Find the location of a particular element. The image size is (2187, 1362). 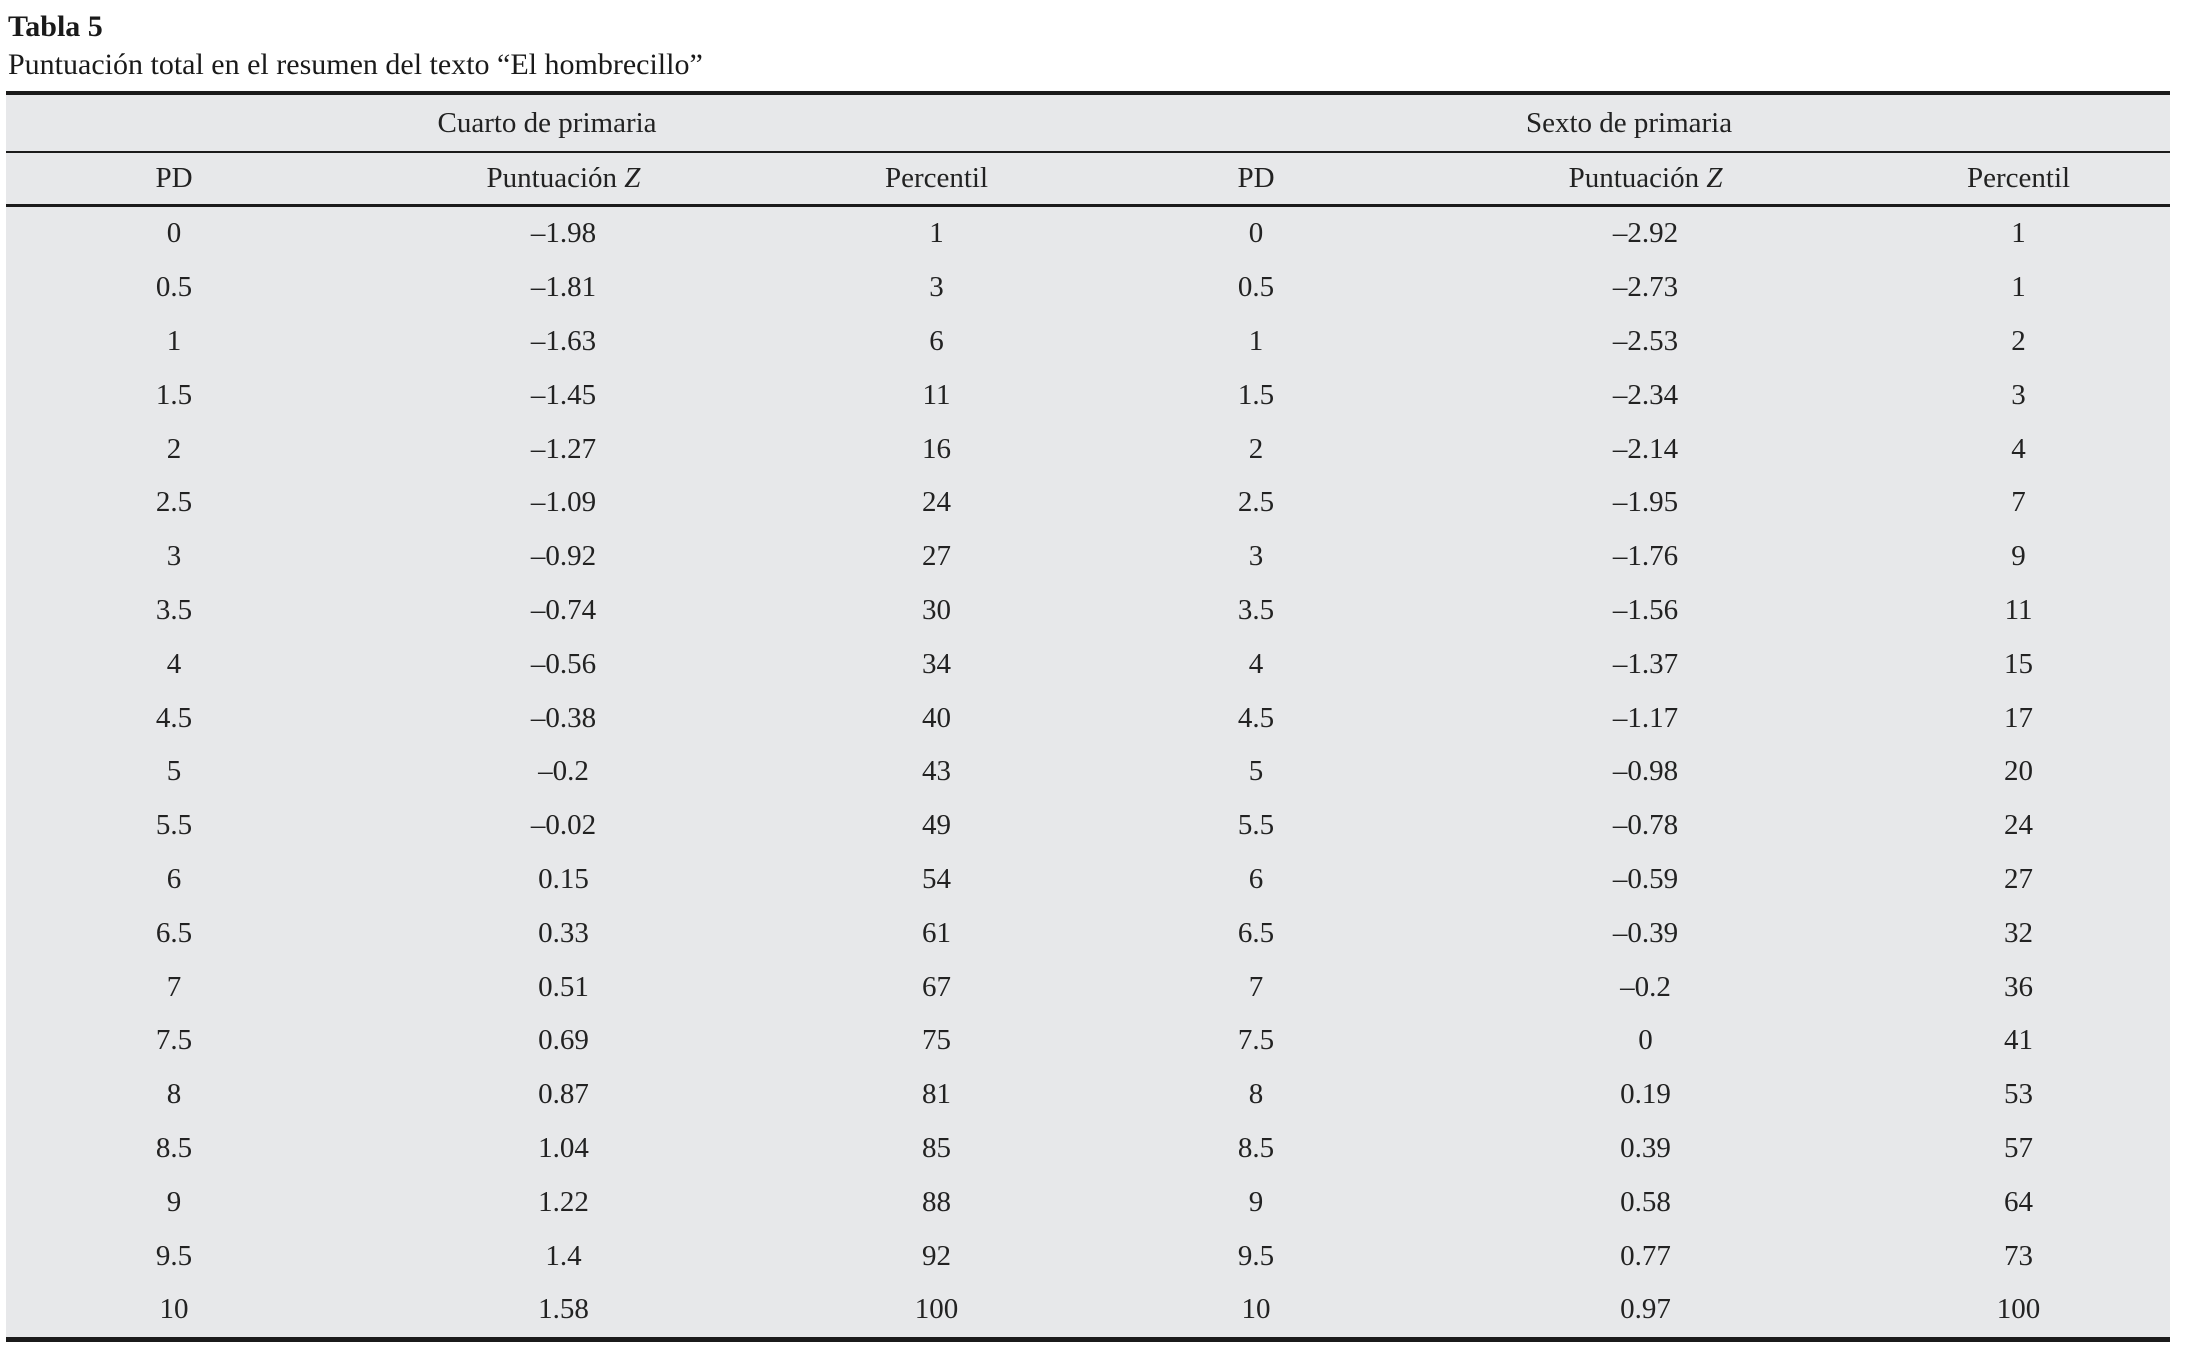

col-header-z-group1: Puntuación Z is located at coordinates (563, 179).